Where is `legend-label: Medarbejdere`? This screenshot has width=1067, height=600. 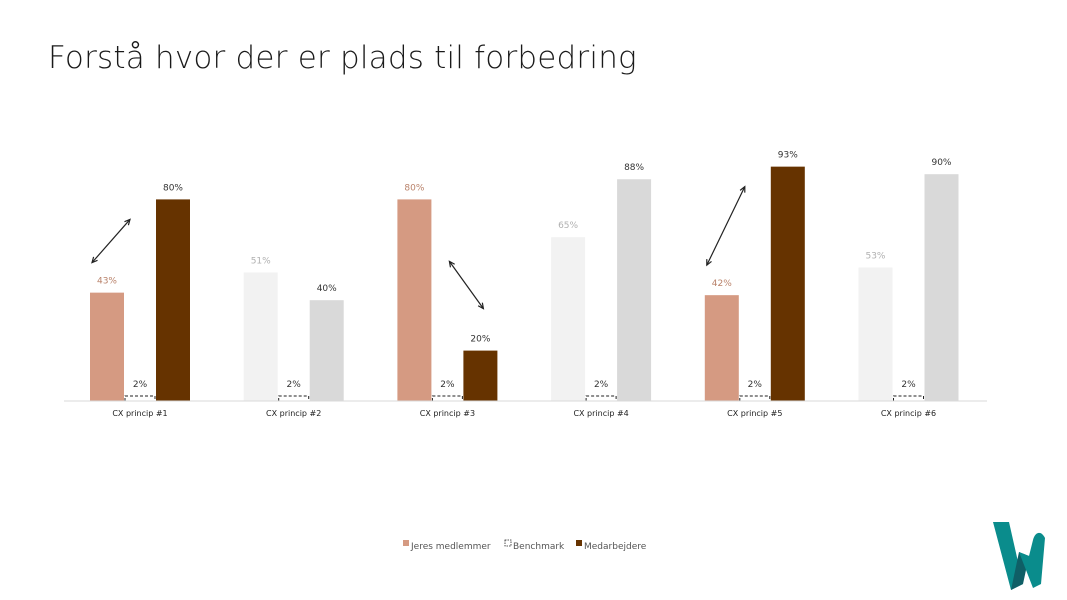
legend-label: Medarbejdere is located at coordinates (615, 547).